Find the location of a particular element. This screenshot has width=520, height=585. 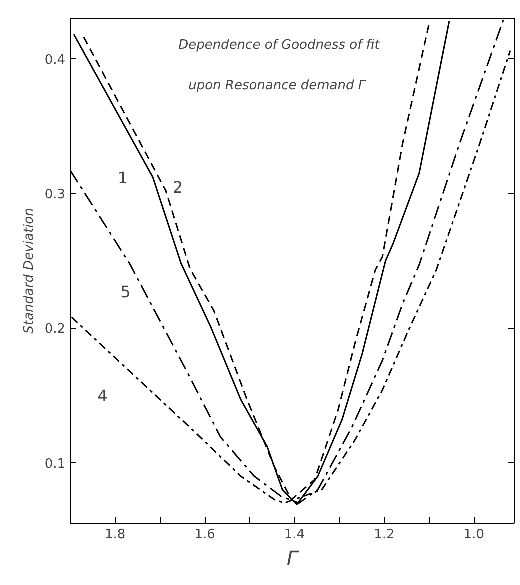

x-tick-label: 1.8 is located at coordinates (115, 535).